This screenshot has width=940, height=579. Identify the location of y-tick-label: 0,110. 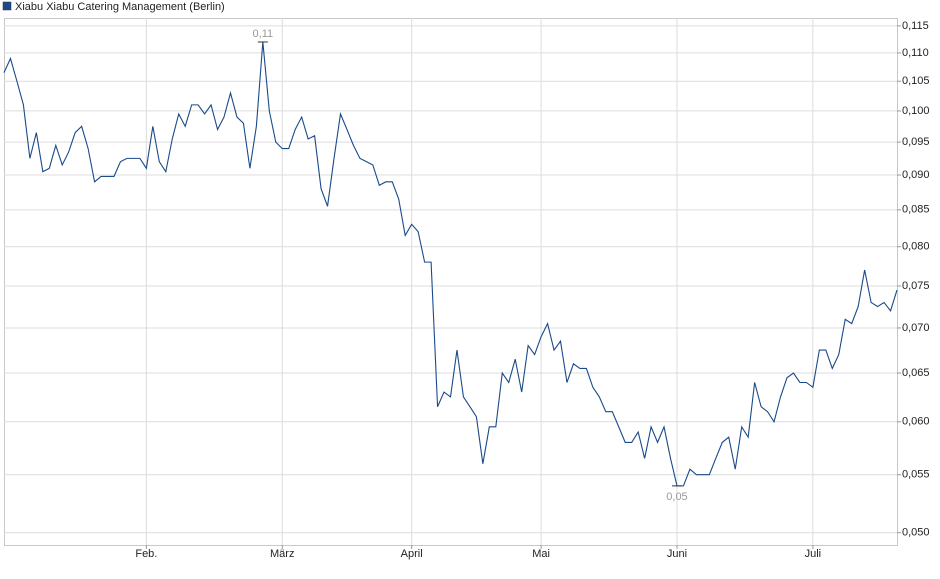
(915, 53).